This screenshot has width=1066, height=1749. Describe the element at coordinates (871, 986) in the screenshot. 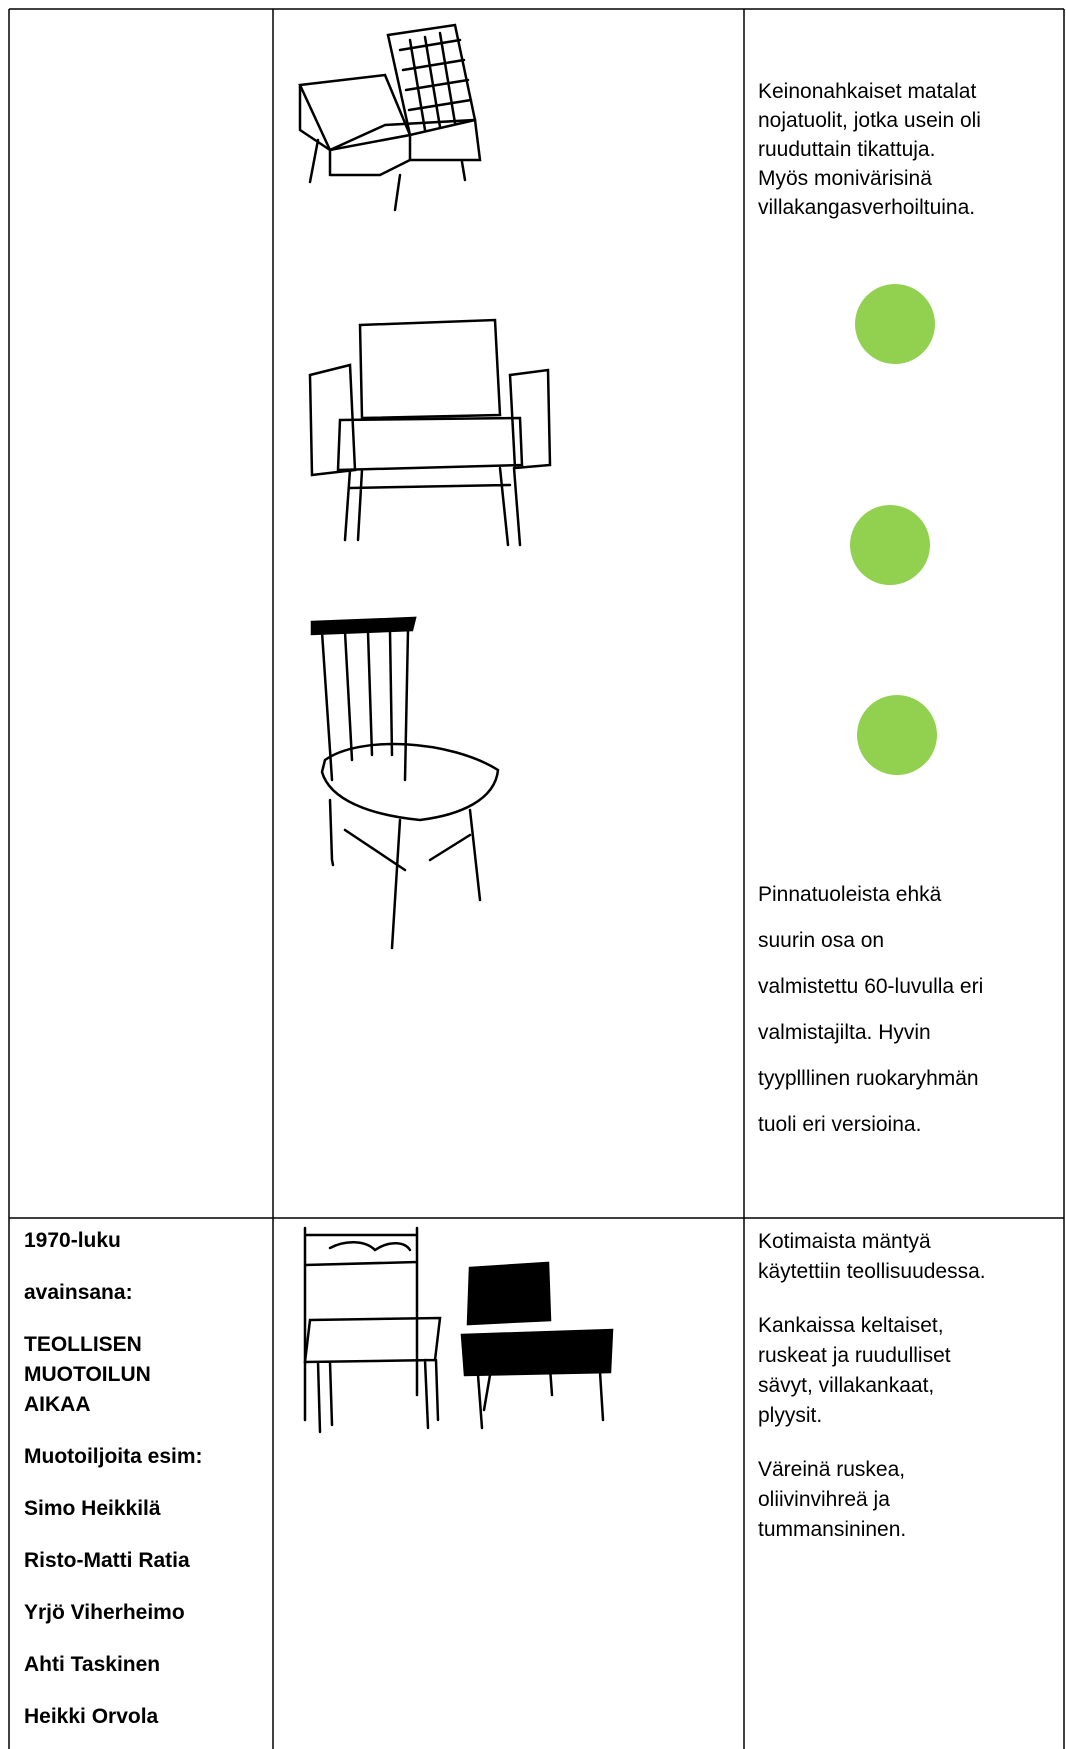

I see `text-line: valmistettu 60-luvulla eri` at that location.